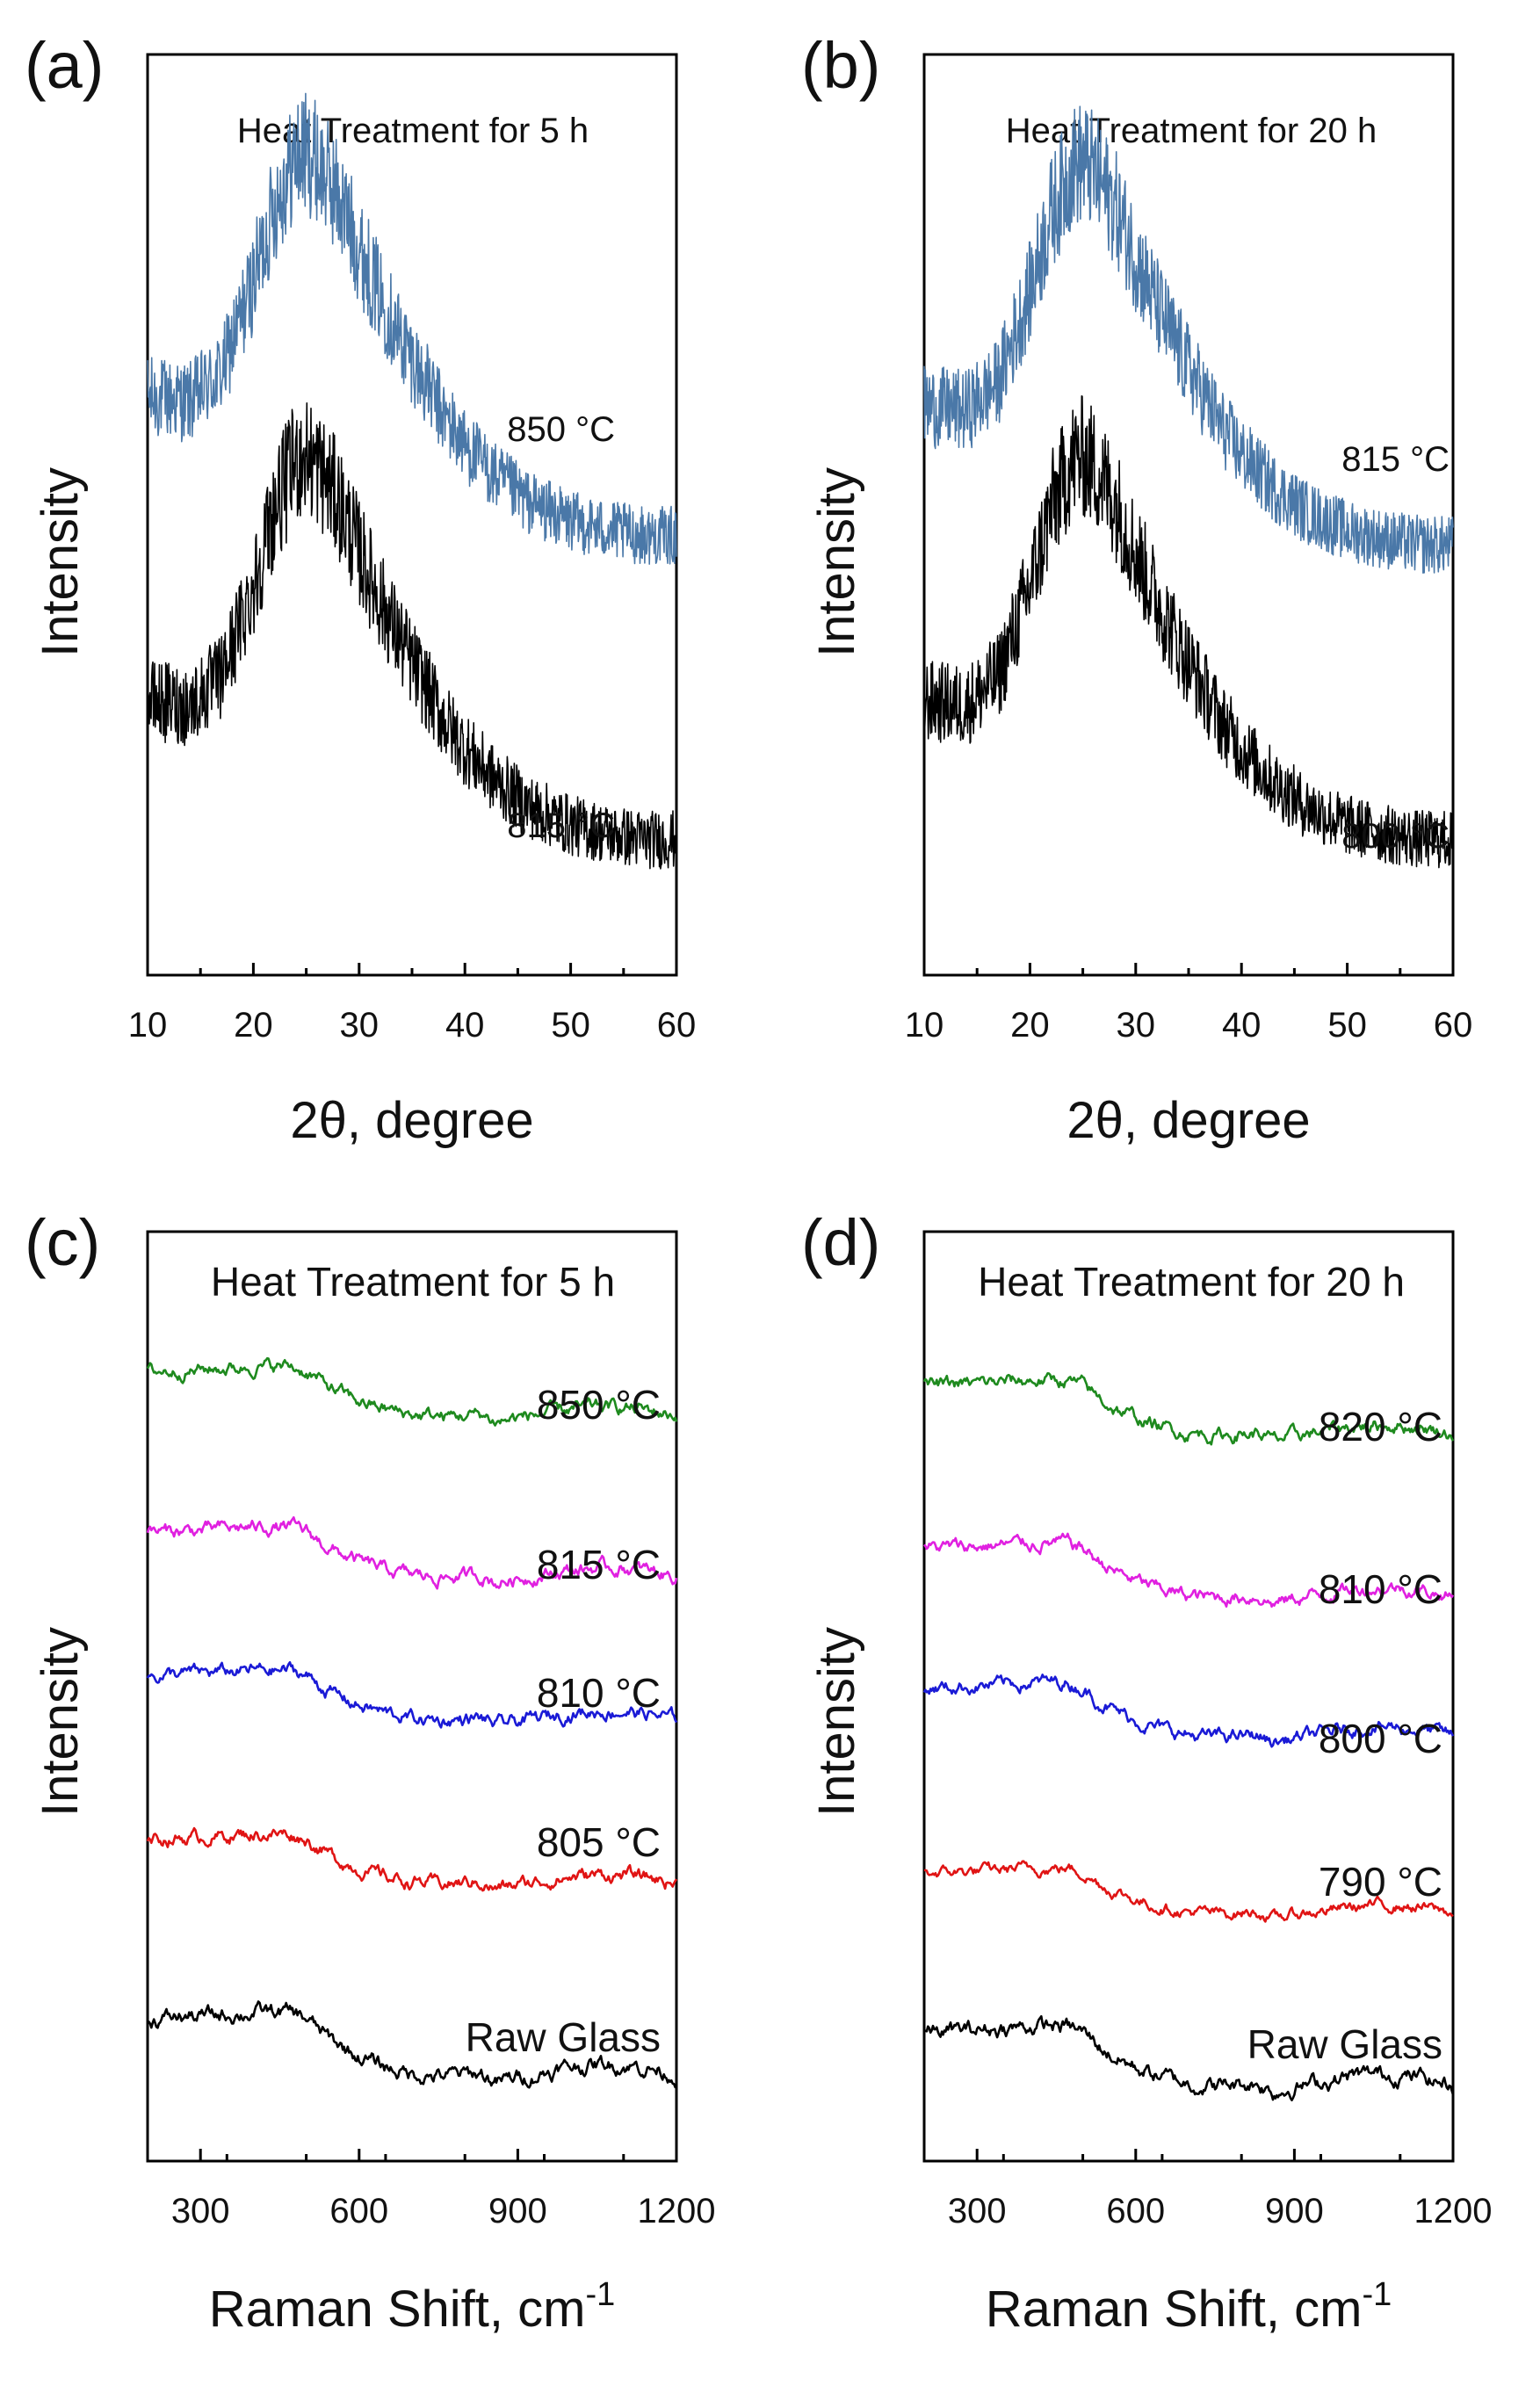 This screenshot has width=1540, height=2393. I want to click on panel-letter: (a), so click(64, 65).